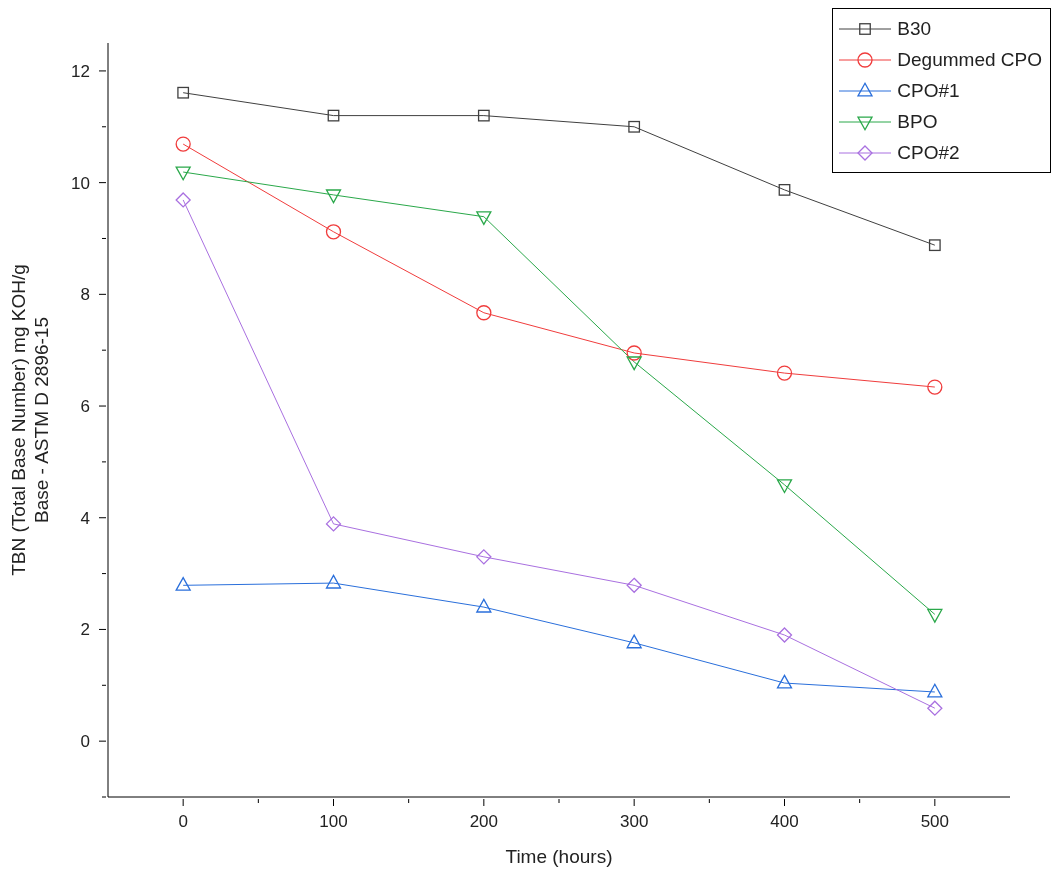 This screenshot has height=871, width=1059. What do you see at coordinates (85, 518) in the screenshot?
I see `y-tick-label: 4` at bounding box center [85, 518].